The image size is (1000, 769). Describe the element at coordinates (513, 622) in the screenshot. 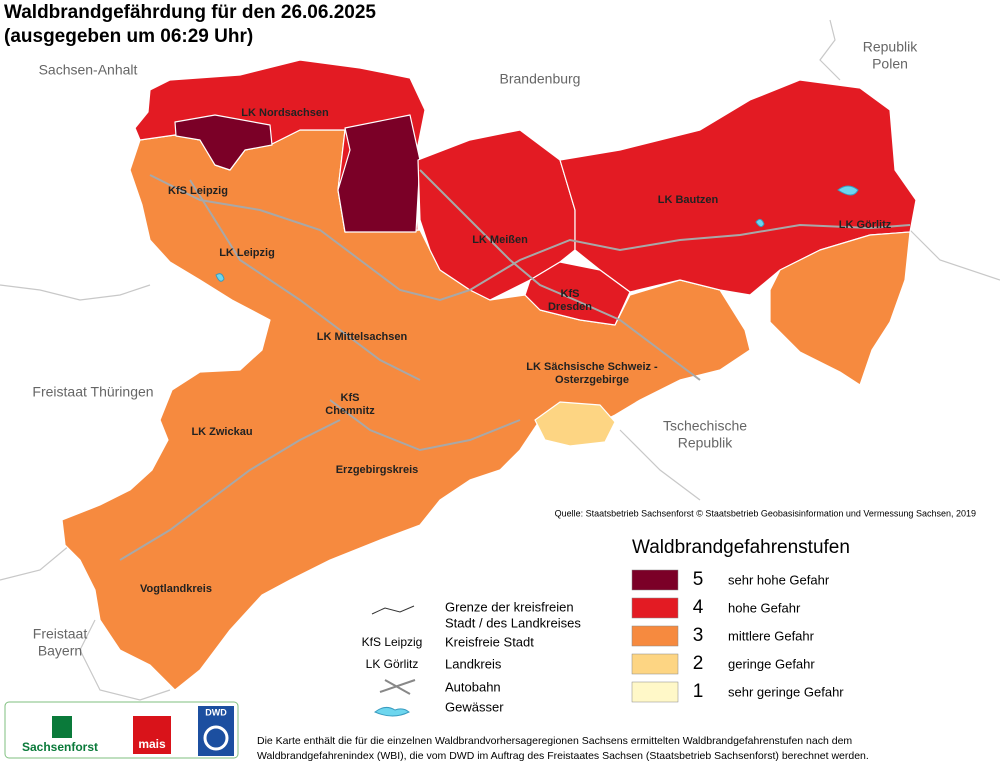

I see `symbol-label: Stadt / des Landkreises` at that location.